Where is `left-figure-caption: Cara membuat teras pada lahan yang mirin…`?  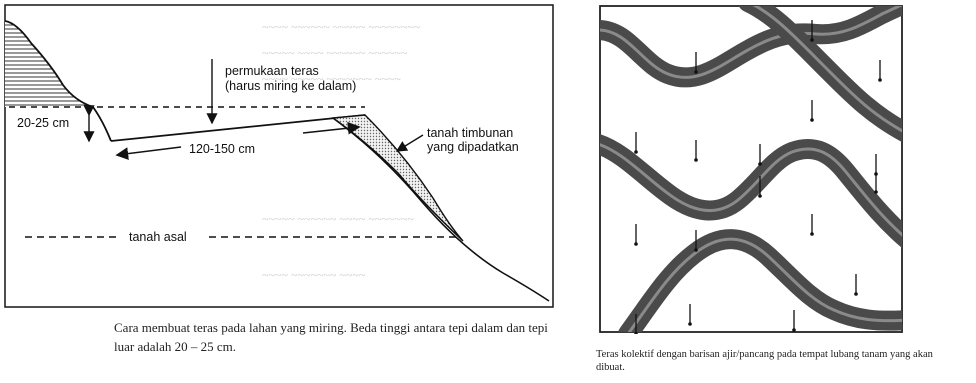
left-figure-caption: Cara membuat teras pada lahan yang mirin… is located at coordinates (331, 337).